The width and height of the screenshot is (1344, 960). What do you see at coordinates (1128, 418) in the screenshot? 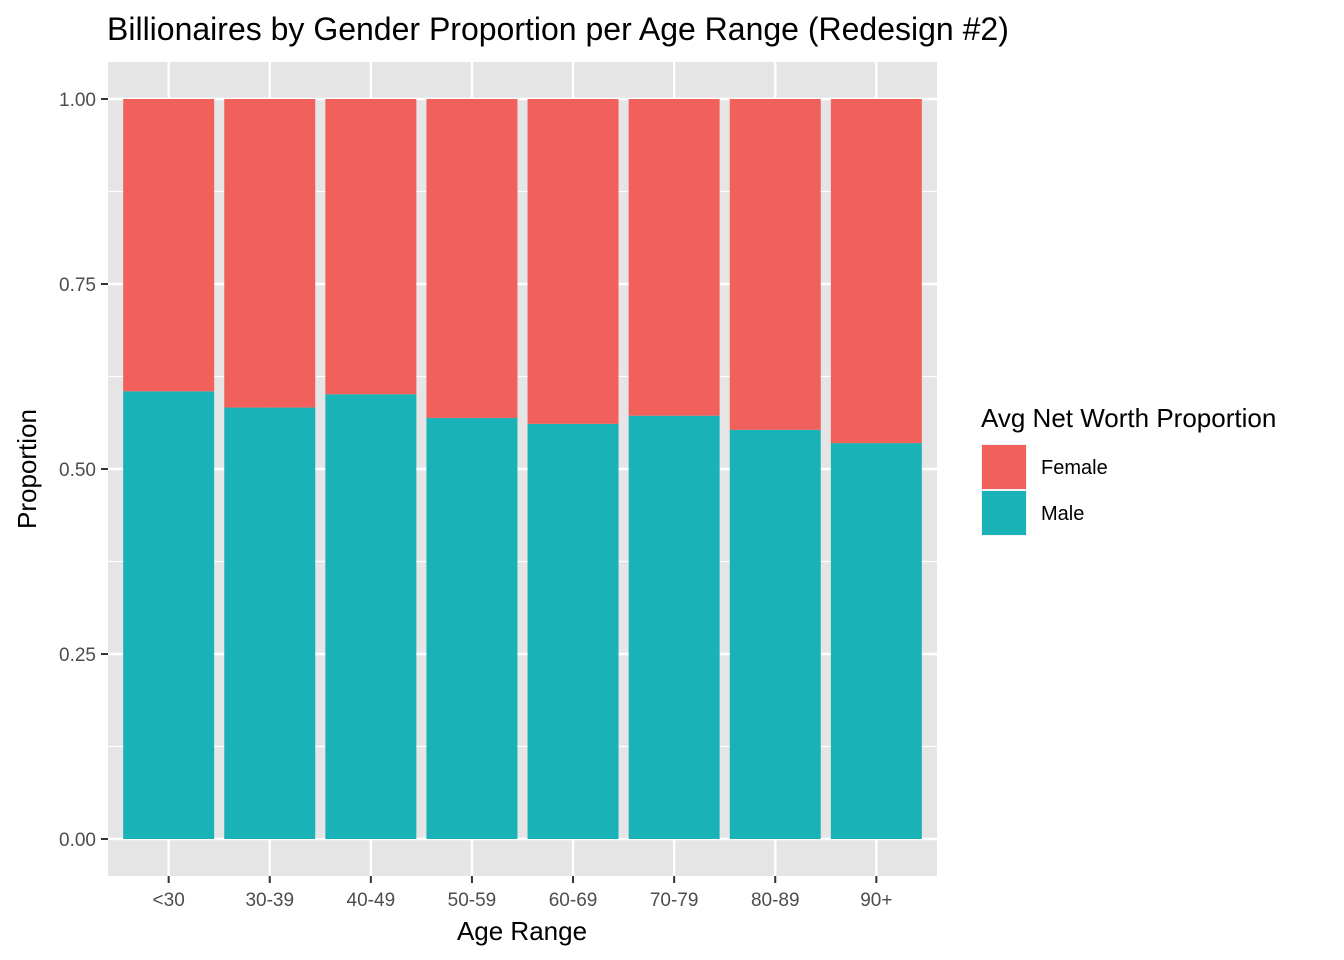
I see `legend-title: Avg Net Worth Proportion` at bounding box center [1128, 418].